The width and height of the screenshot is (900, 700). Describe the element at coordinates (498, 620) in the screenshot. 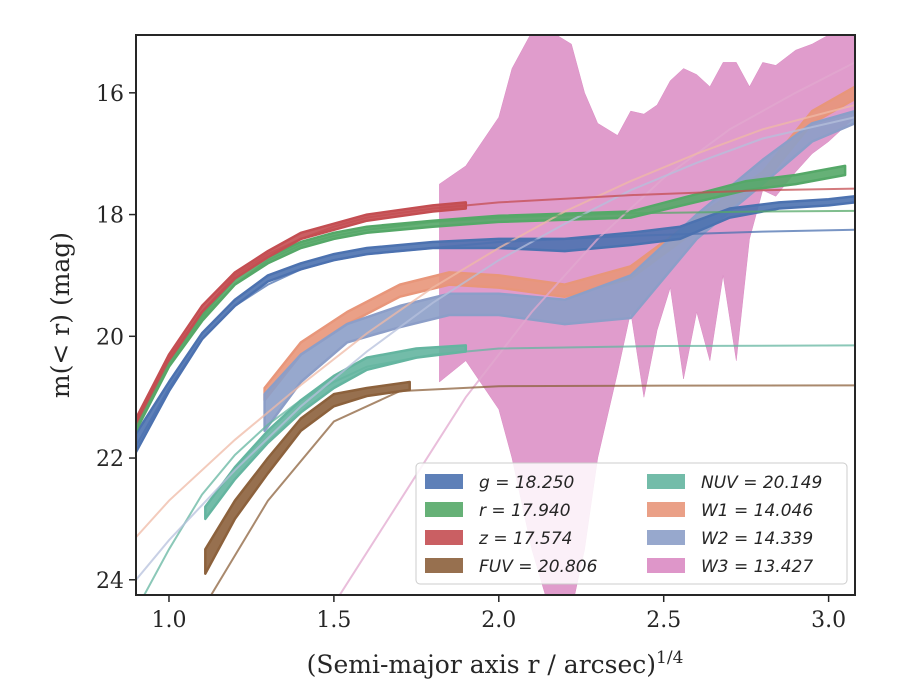

I see `x-tick-label: 2.0` at that location.